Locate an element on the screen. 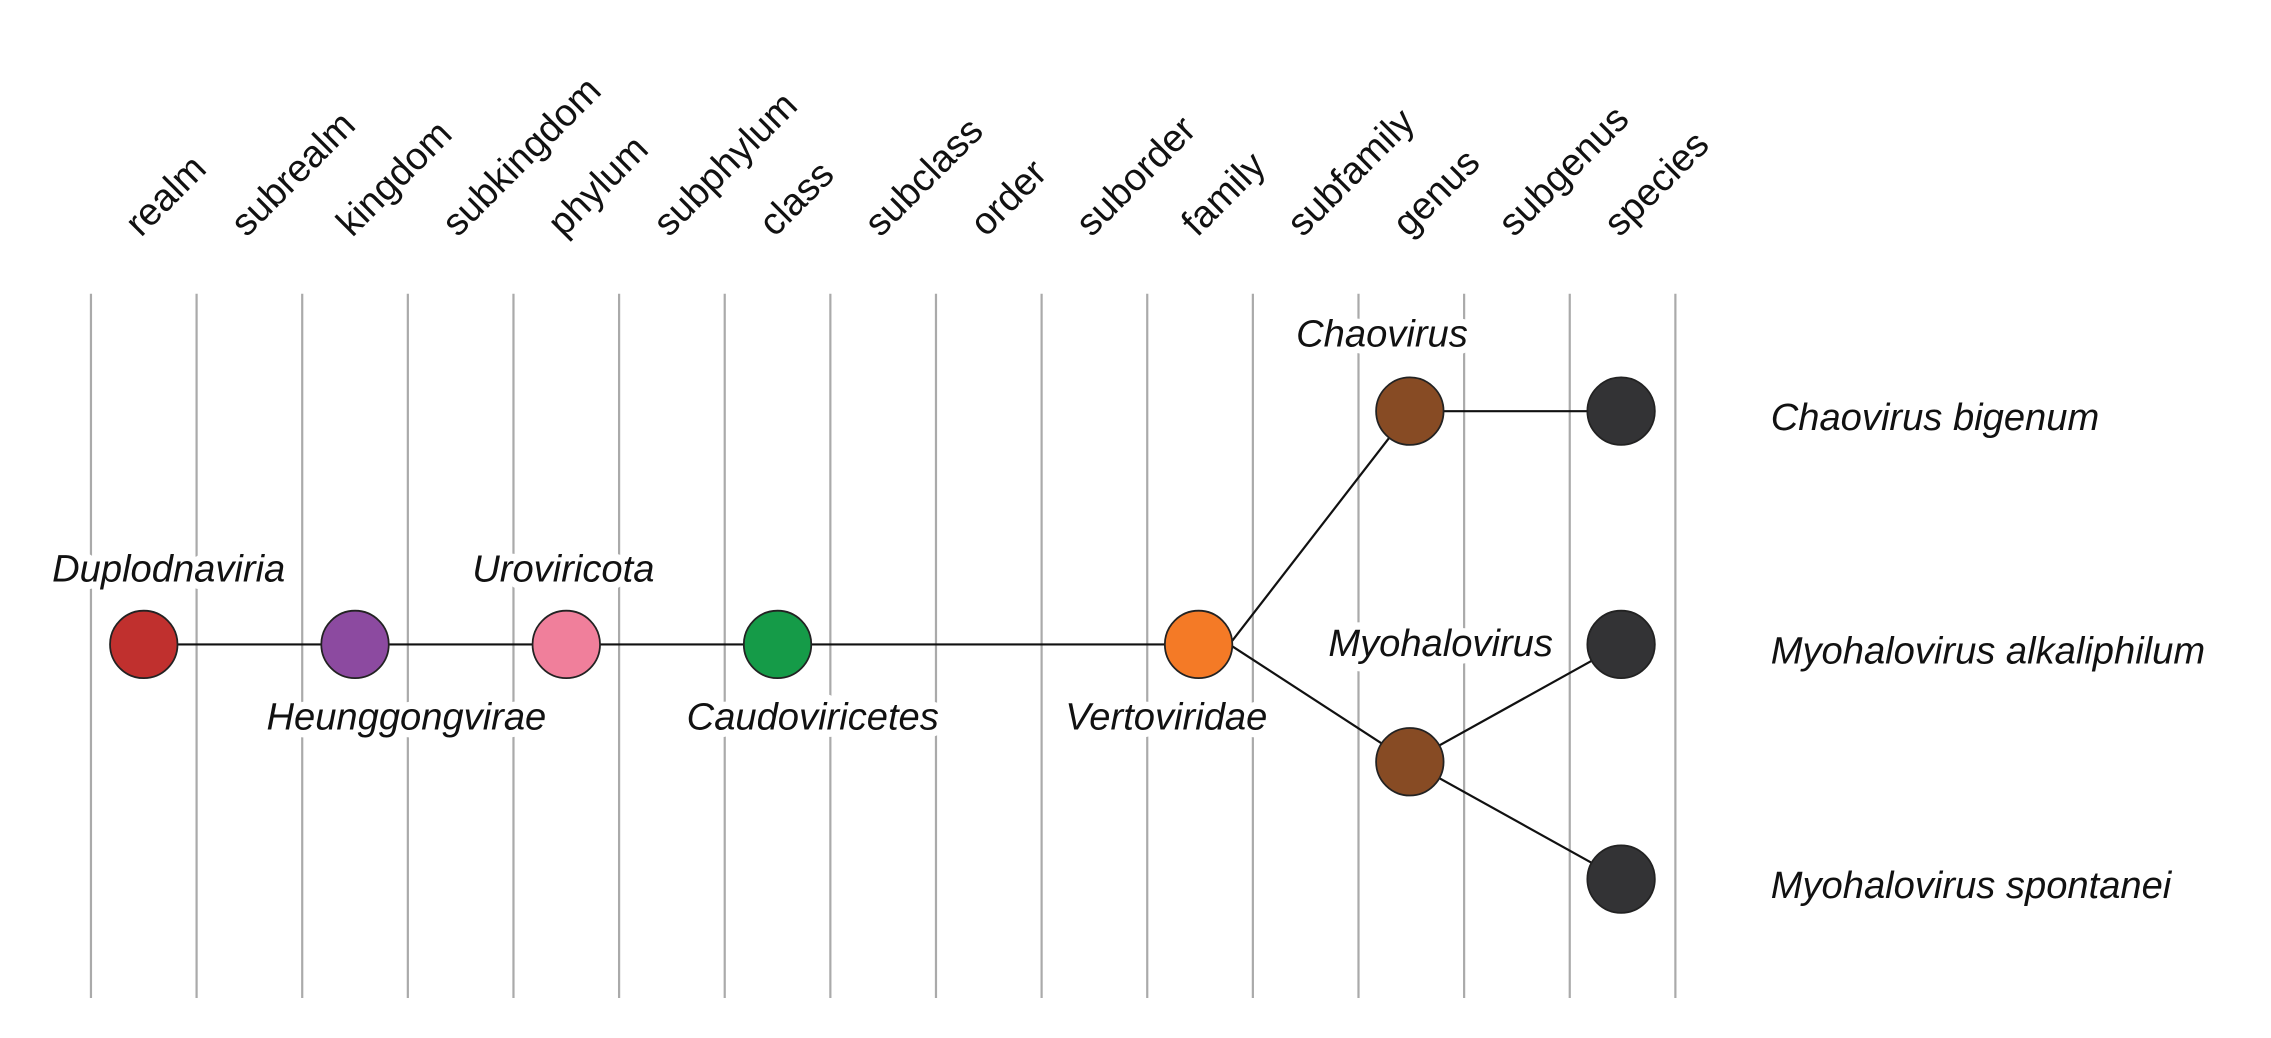 The image size is (2271, 1038). taxon-label: Chaovirus is located at coordinates (1382, 334).